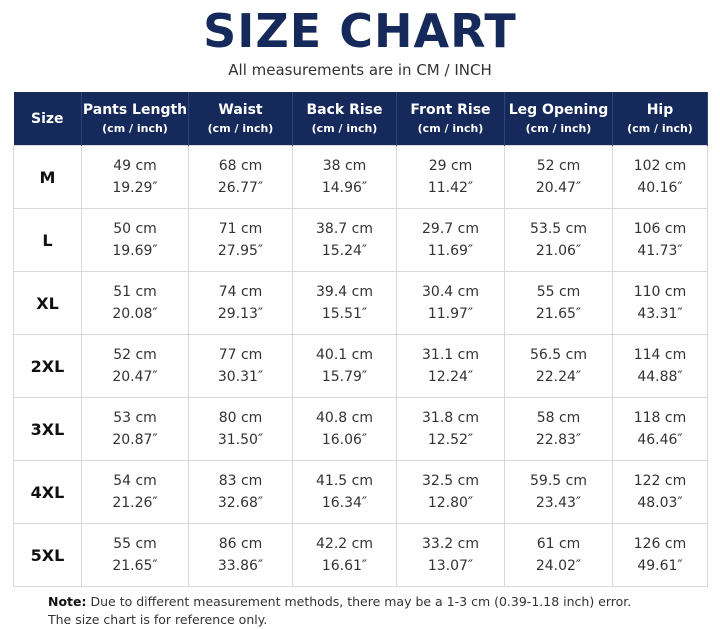 Image resolution: width=720 pixels, height=629 pixels. Describe the element at coordinates (360, 70) in the screenshot. I see `subtitle: All measurements are in CM / INCH` at that location.